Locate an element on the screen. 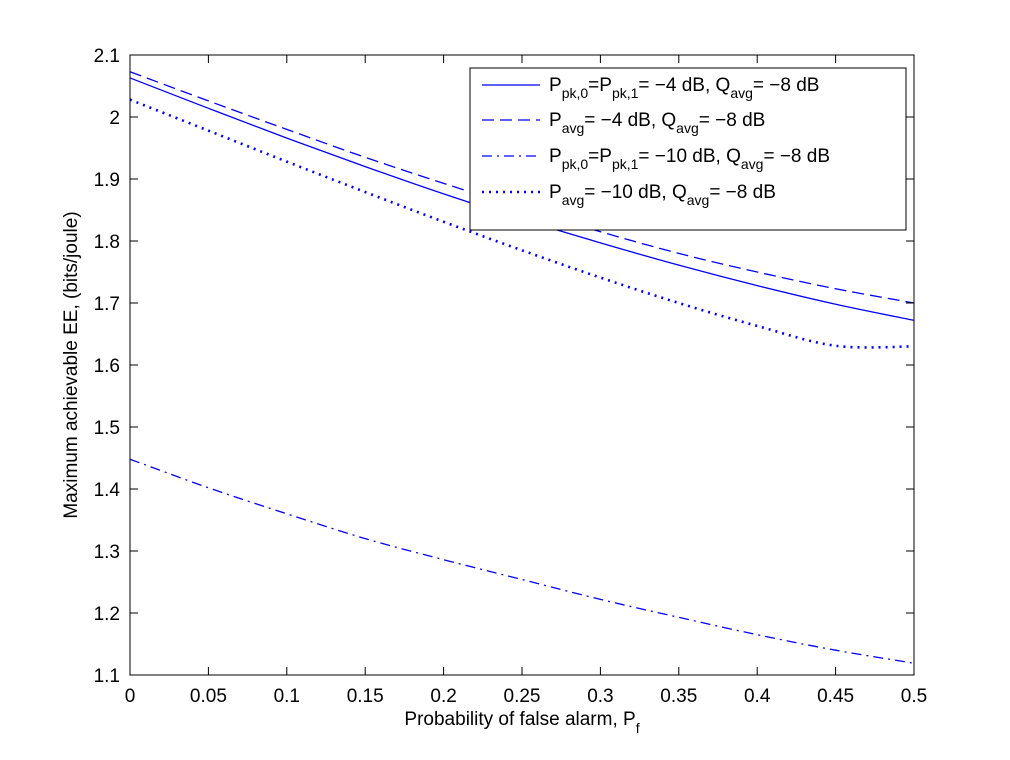 The image size is (1010, 760). legend-label-dashdot: Ppk,0=Ppk,1= −10 dB, Qavg= −8 dB is located at coordinates (689, 159).